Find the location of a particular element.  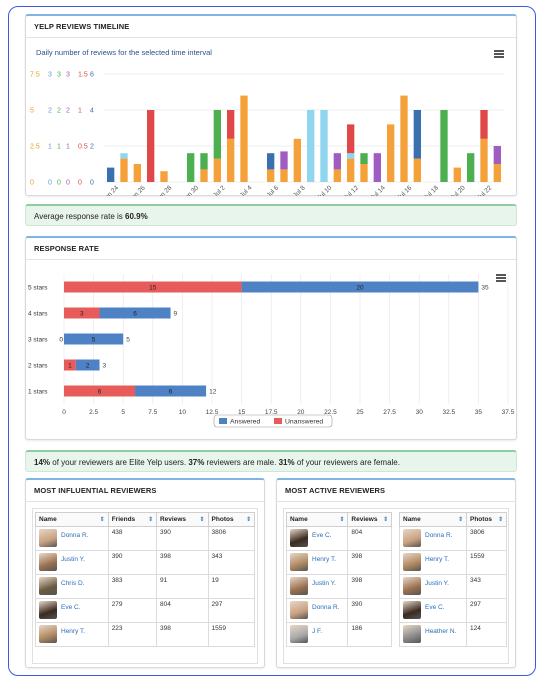

reviewer-name-link: J F. is located at coordinates (317, 631).